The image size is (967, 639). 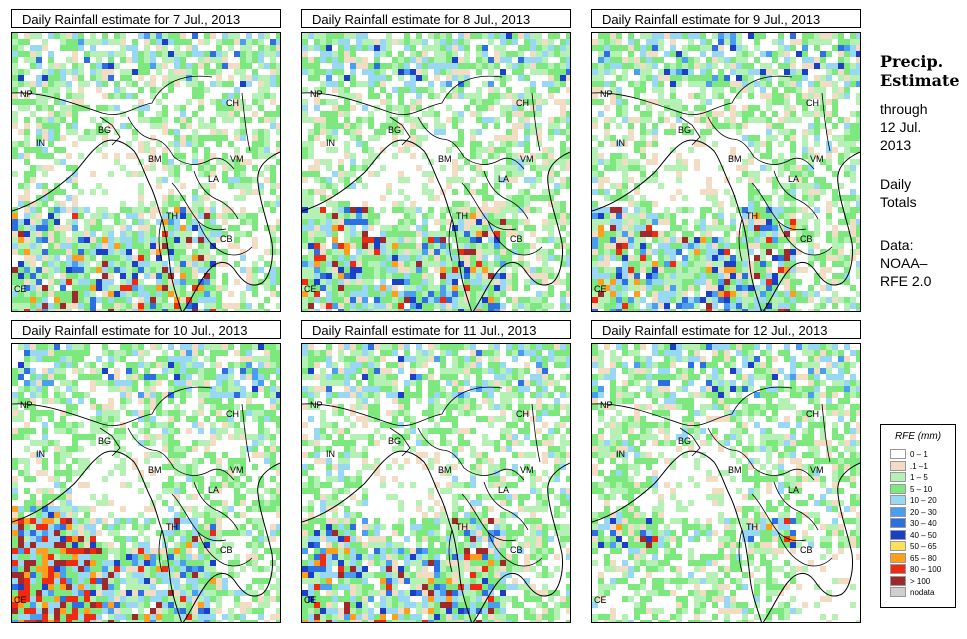 I want to click on country-label-in: IN, so click(x=40, y=143).